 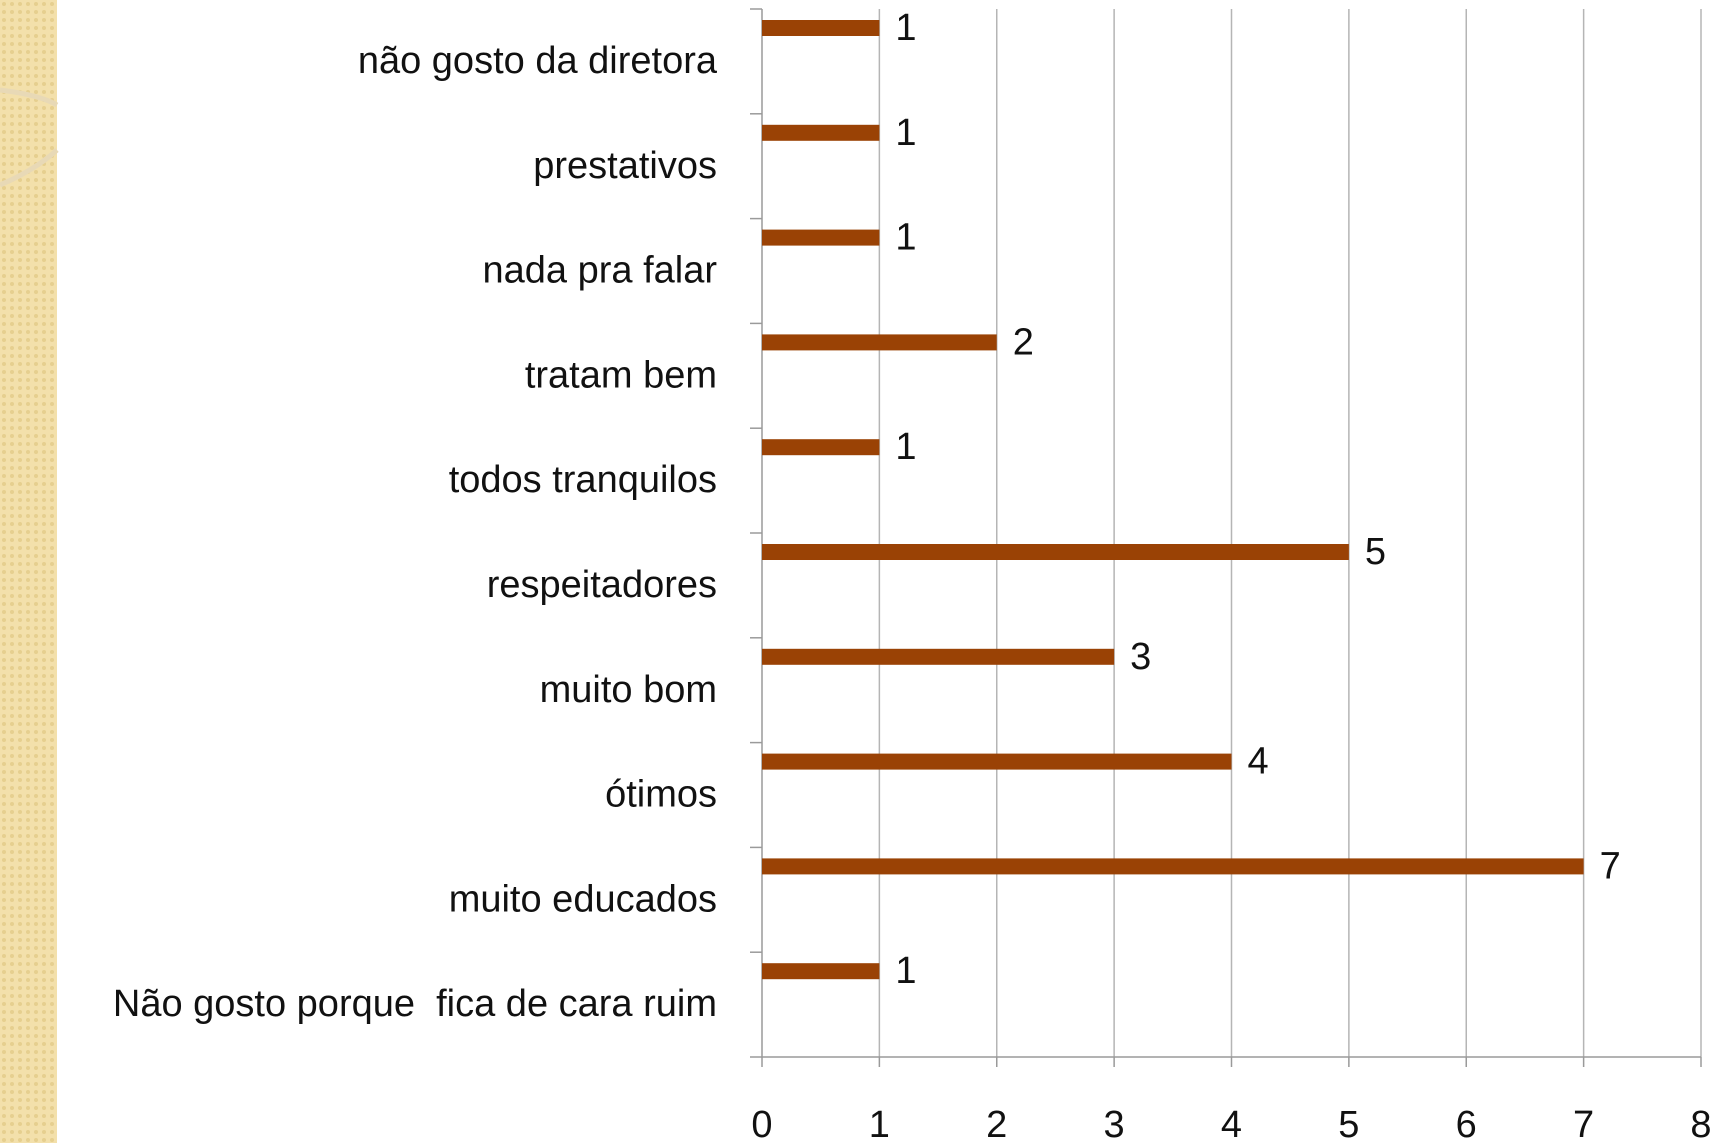 I want to click on y-tick-label: ótimos, so click(x=661, y=795).